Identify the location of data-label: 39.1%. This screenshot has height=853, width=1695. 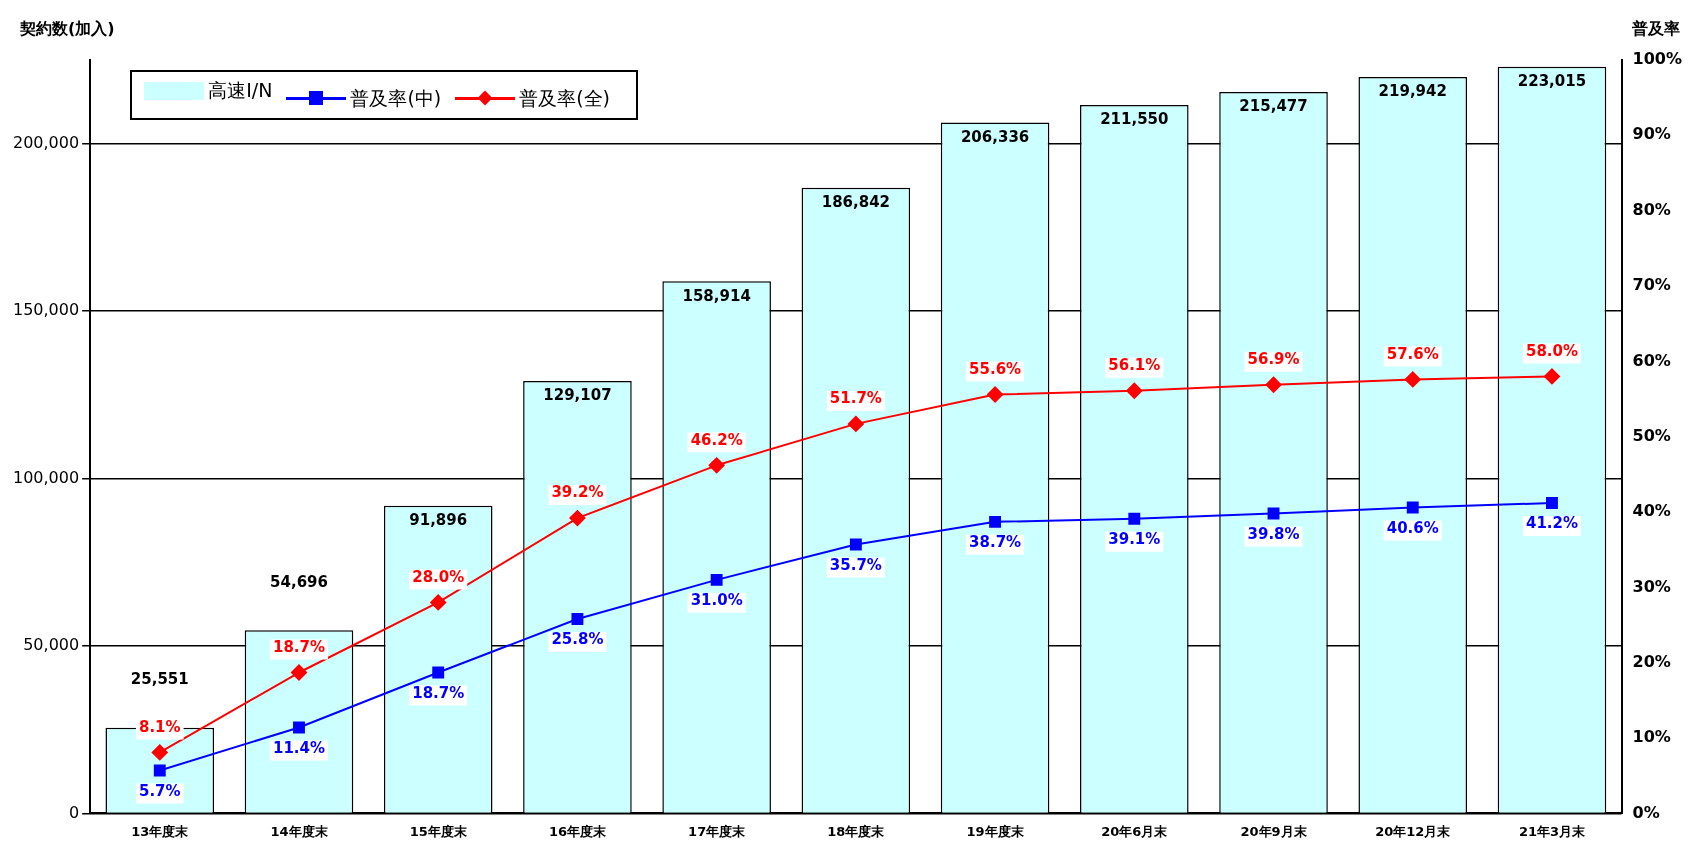
(1134, 539).